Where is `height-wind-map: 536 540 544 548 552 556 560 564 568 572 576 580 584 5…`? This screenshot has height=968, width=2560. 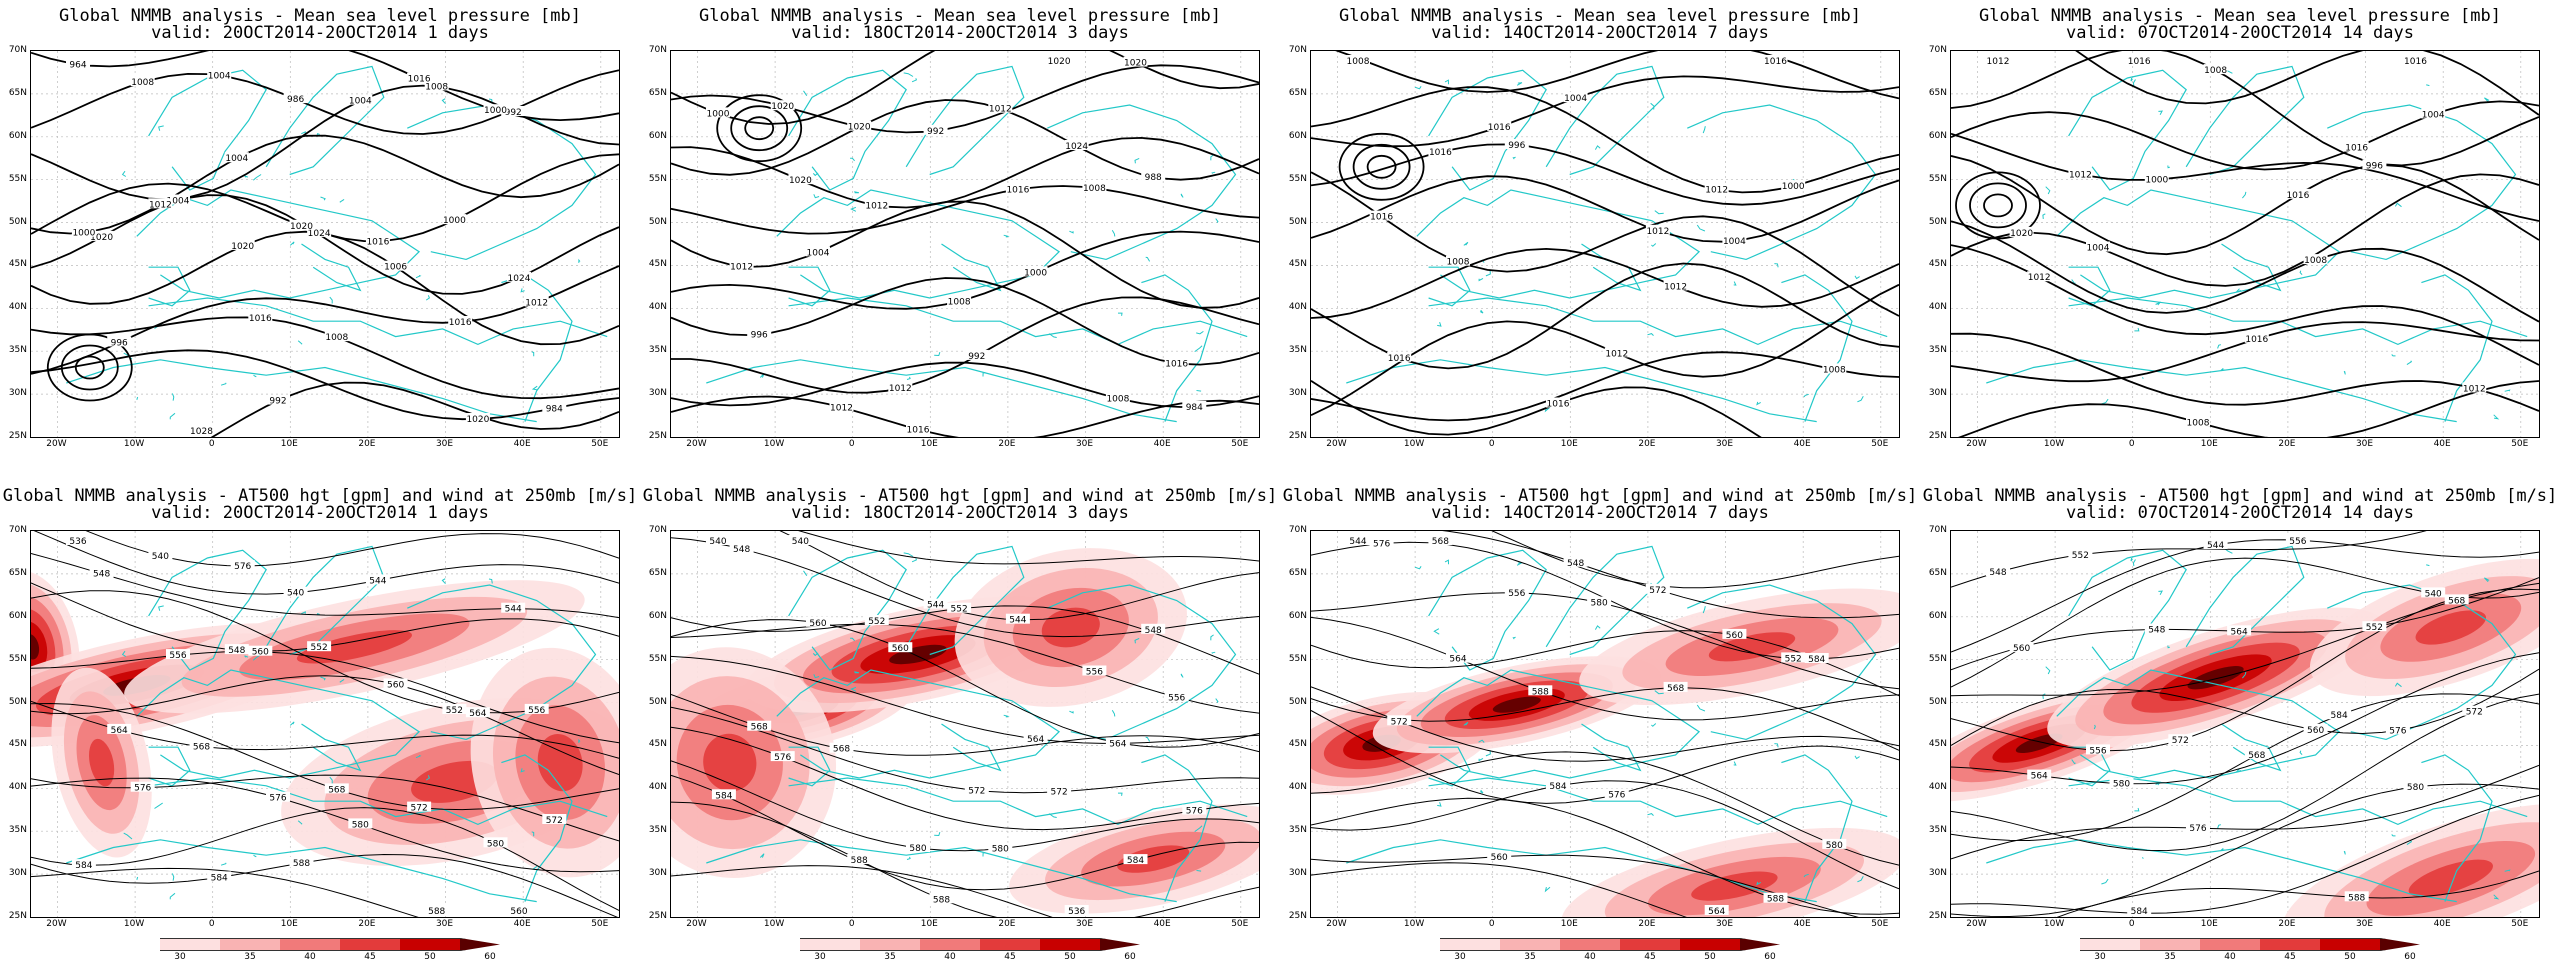 height-wind-map: 536 540 544 548 552 556 560 564 568 572 576 580 584 5… is located at coordinates (325, 724).